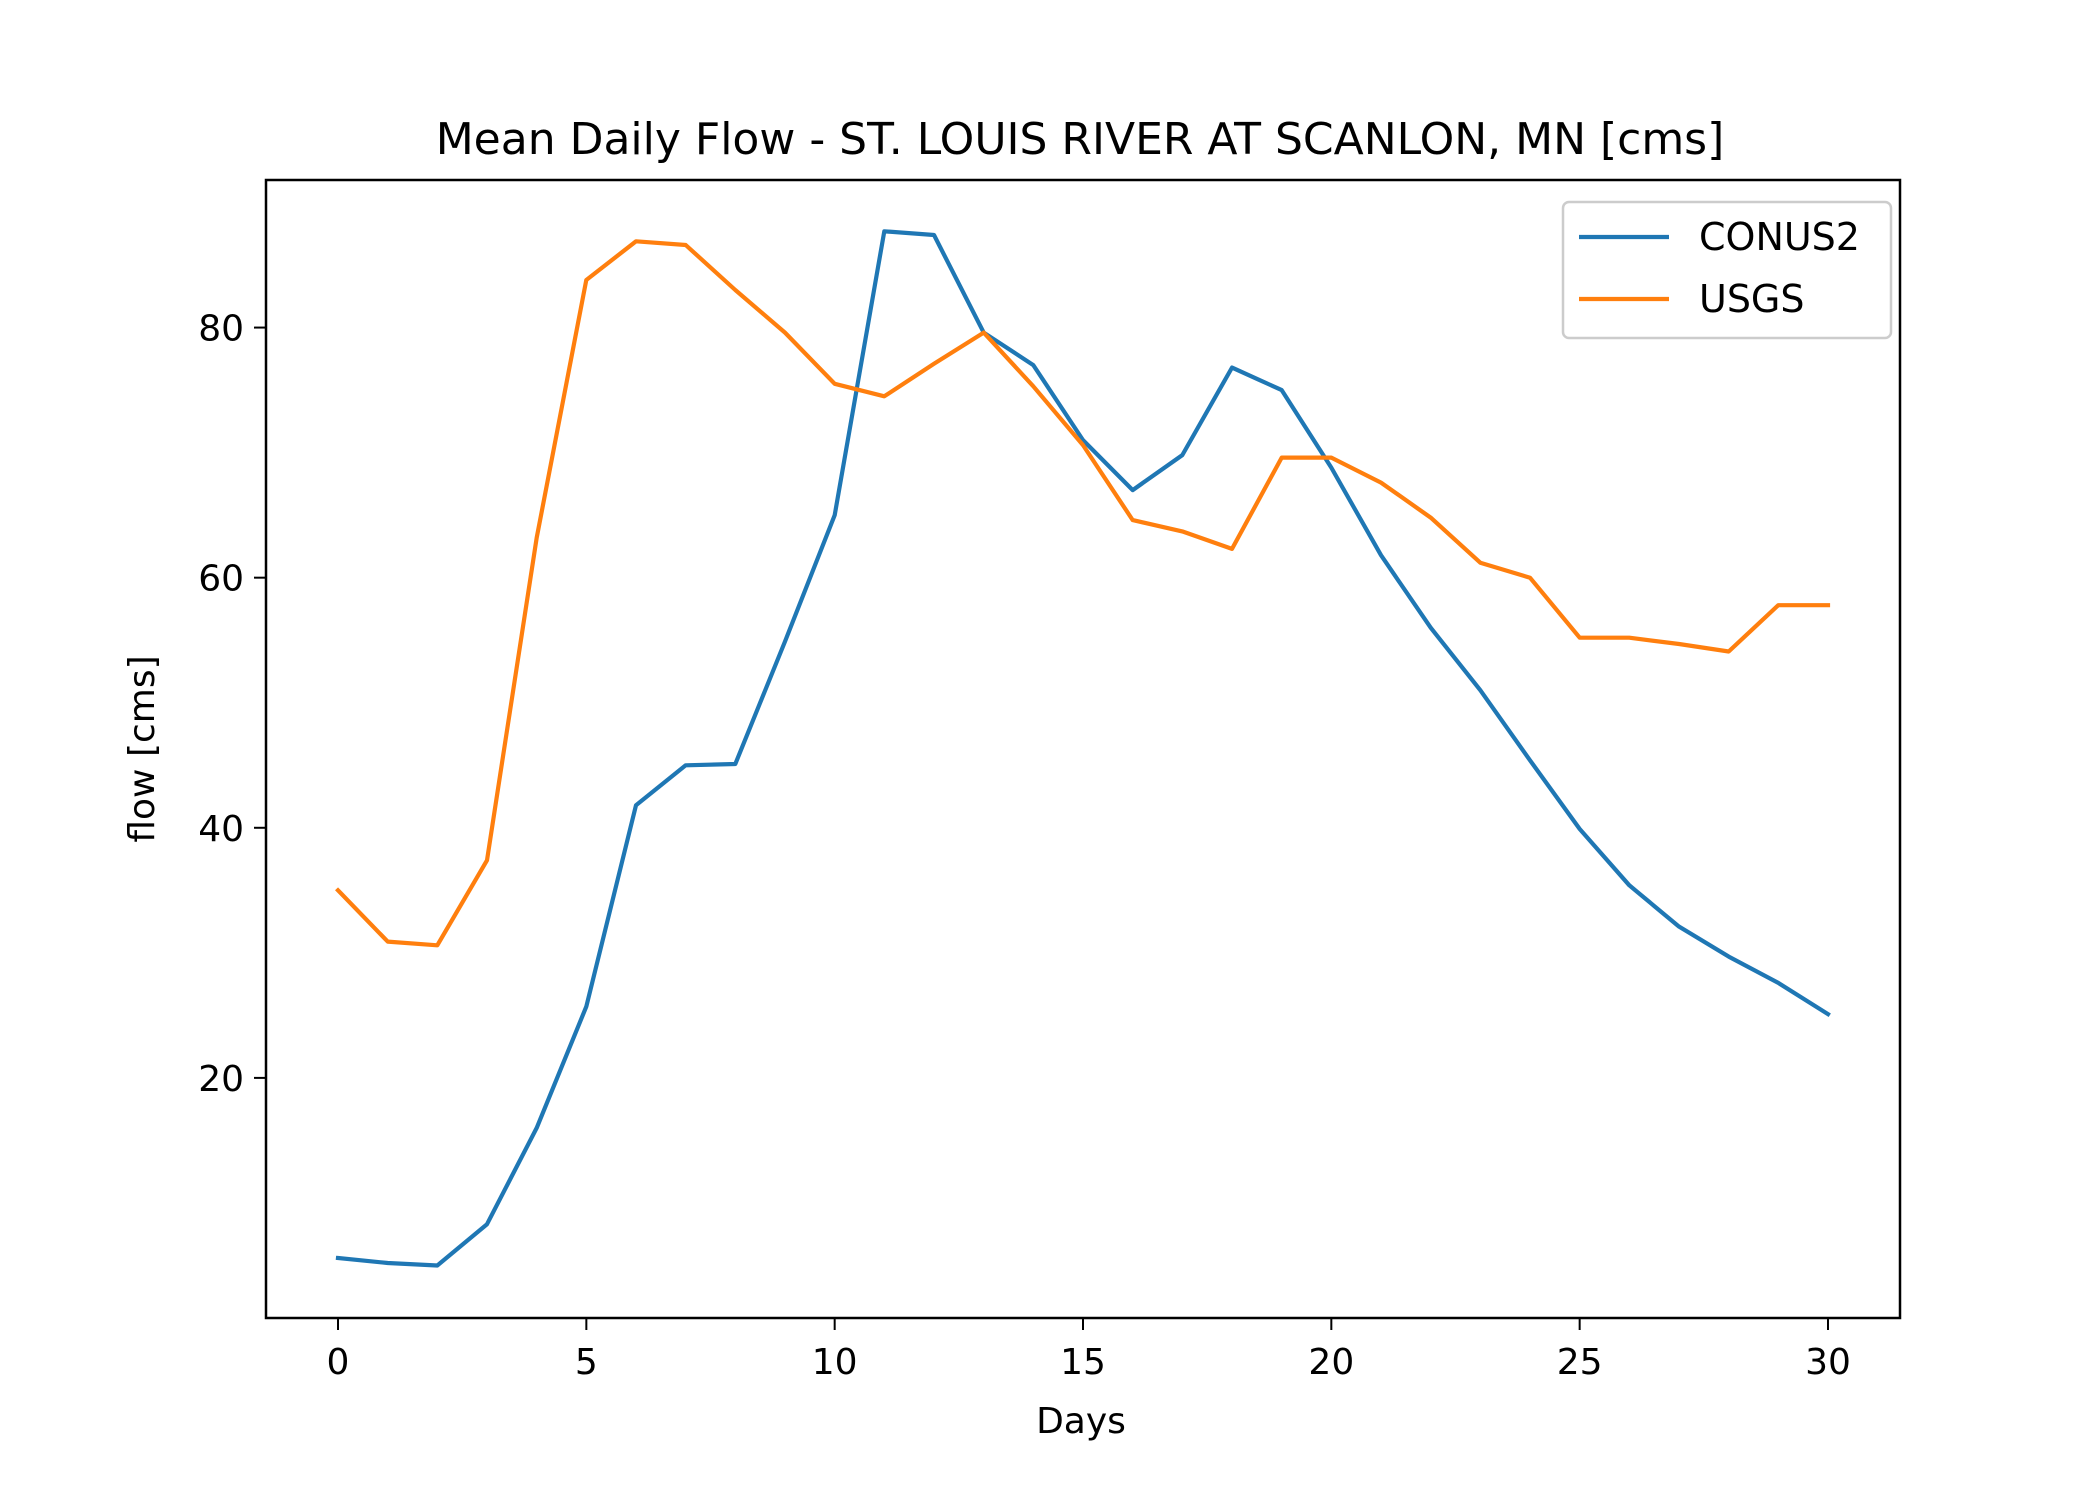 This screenshot has width=2100, height=1500. I want to click on x-tick-label: 20, so click(1331, 1362).